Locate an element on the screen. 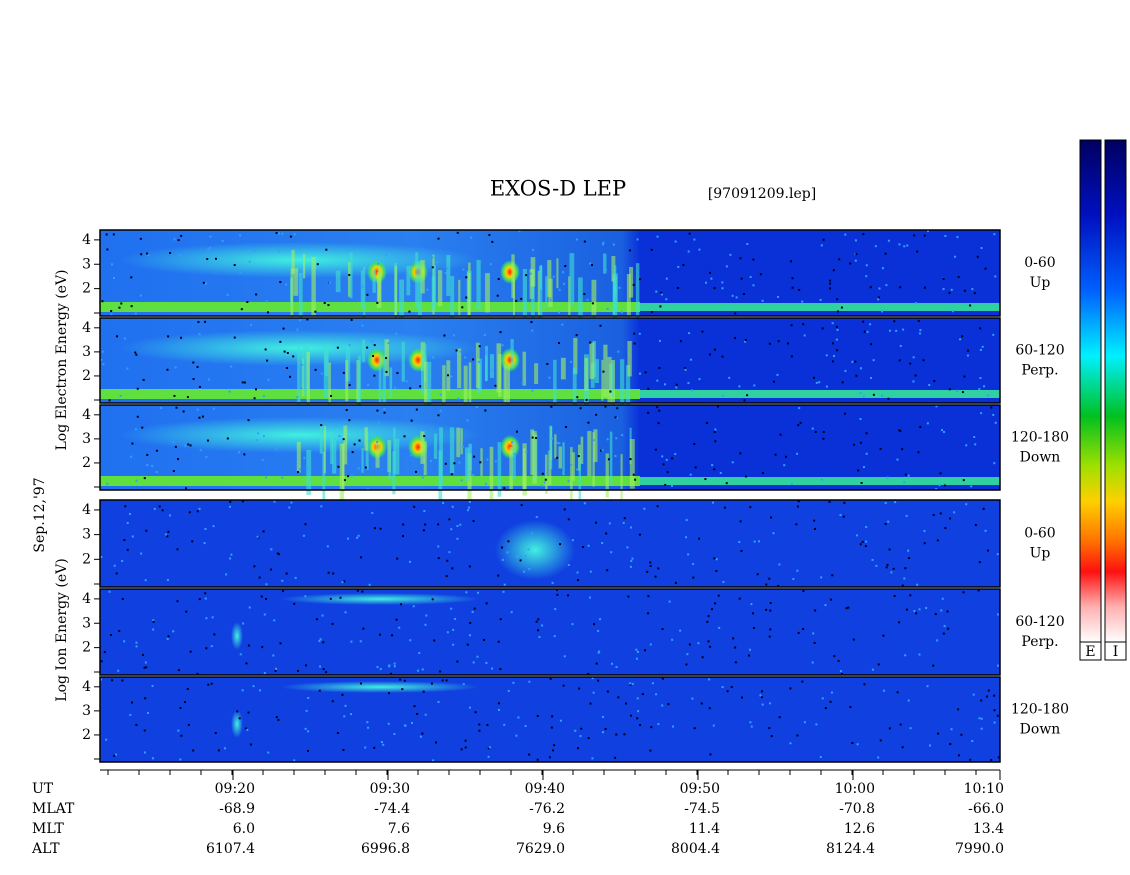 The width and height of the screenshot is (1130, 875). pitch-range: 120-180 is located at coordinates (1040, 438).